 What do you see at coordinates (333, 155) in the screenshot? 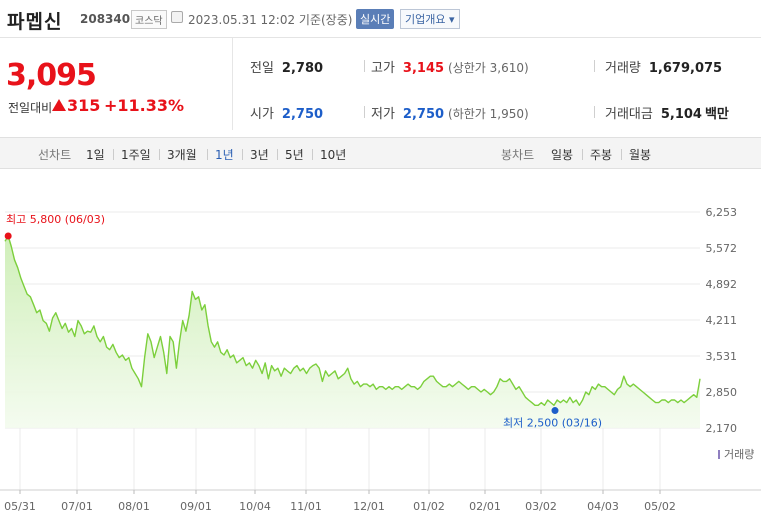
I see `tab-10y: 10년` at bounding box center [333, 155].